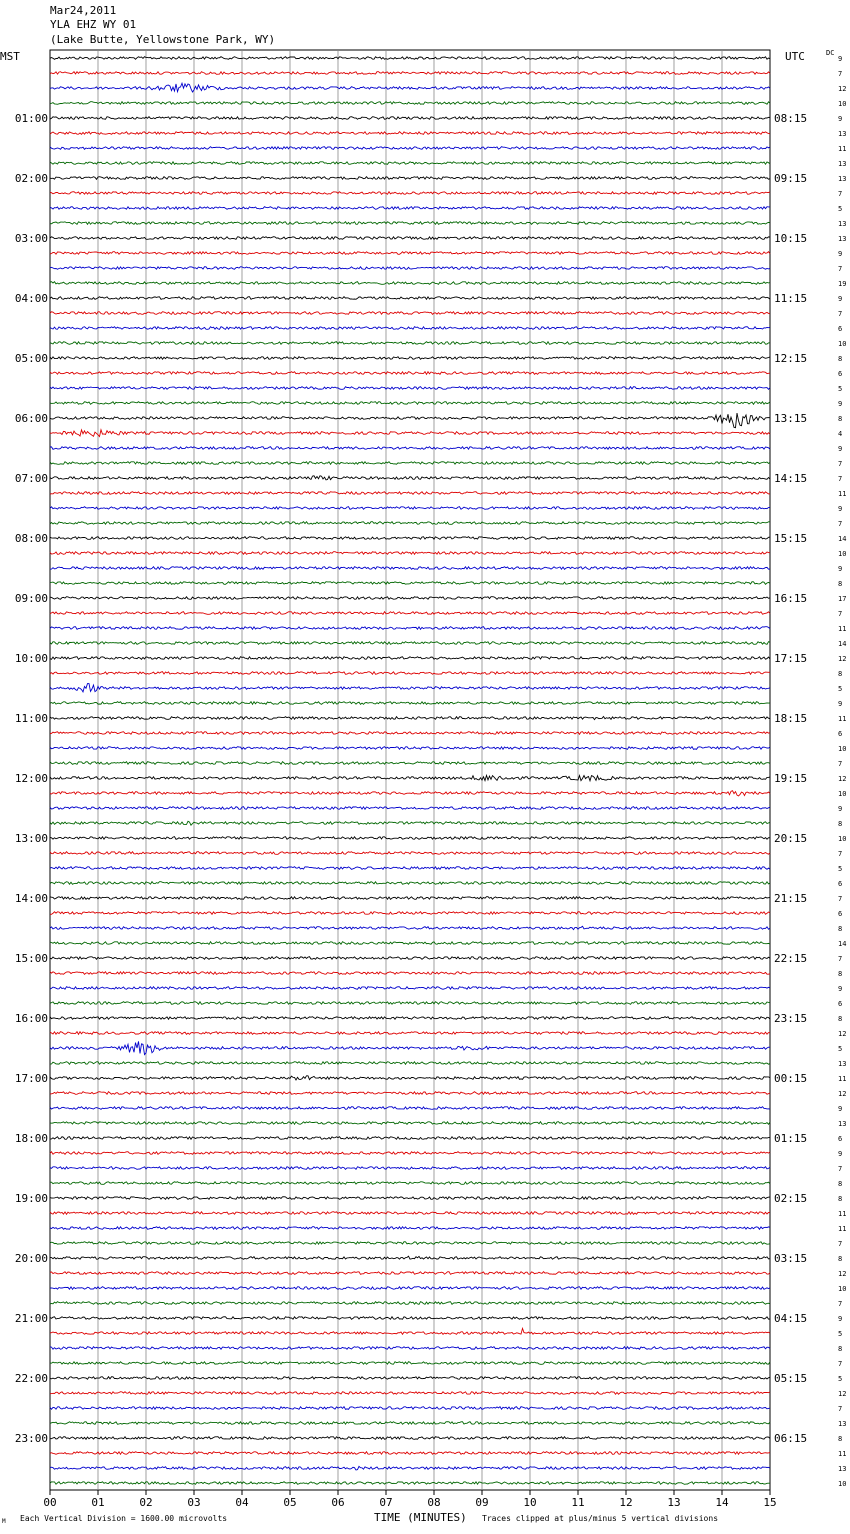 The height and width of the screenshot is (1534, 850). Describe the element at coordinates (790, 958) in the screenshot. I see `right-hour-label: 22:15` at that location.